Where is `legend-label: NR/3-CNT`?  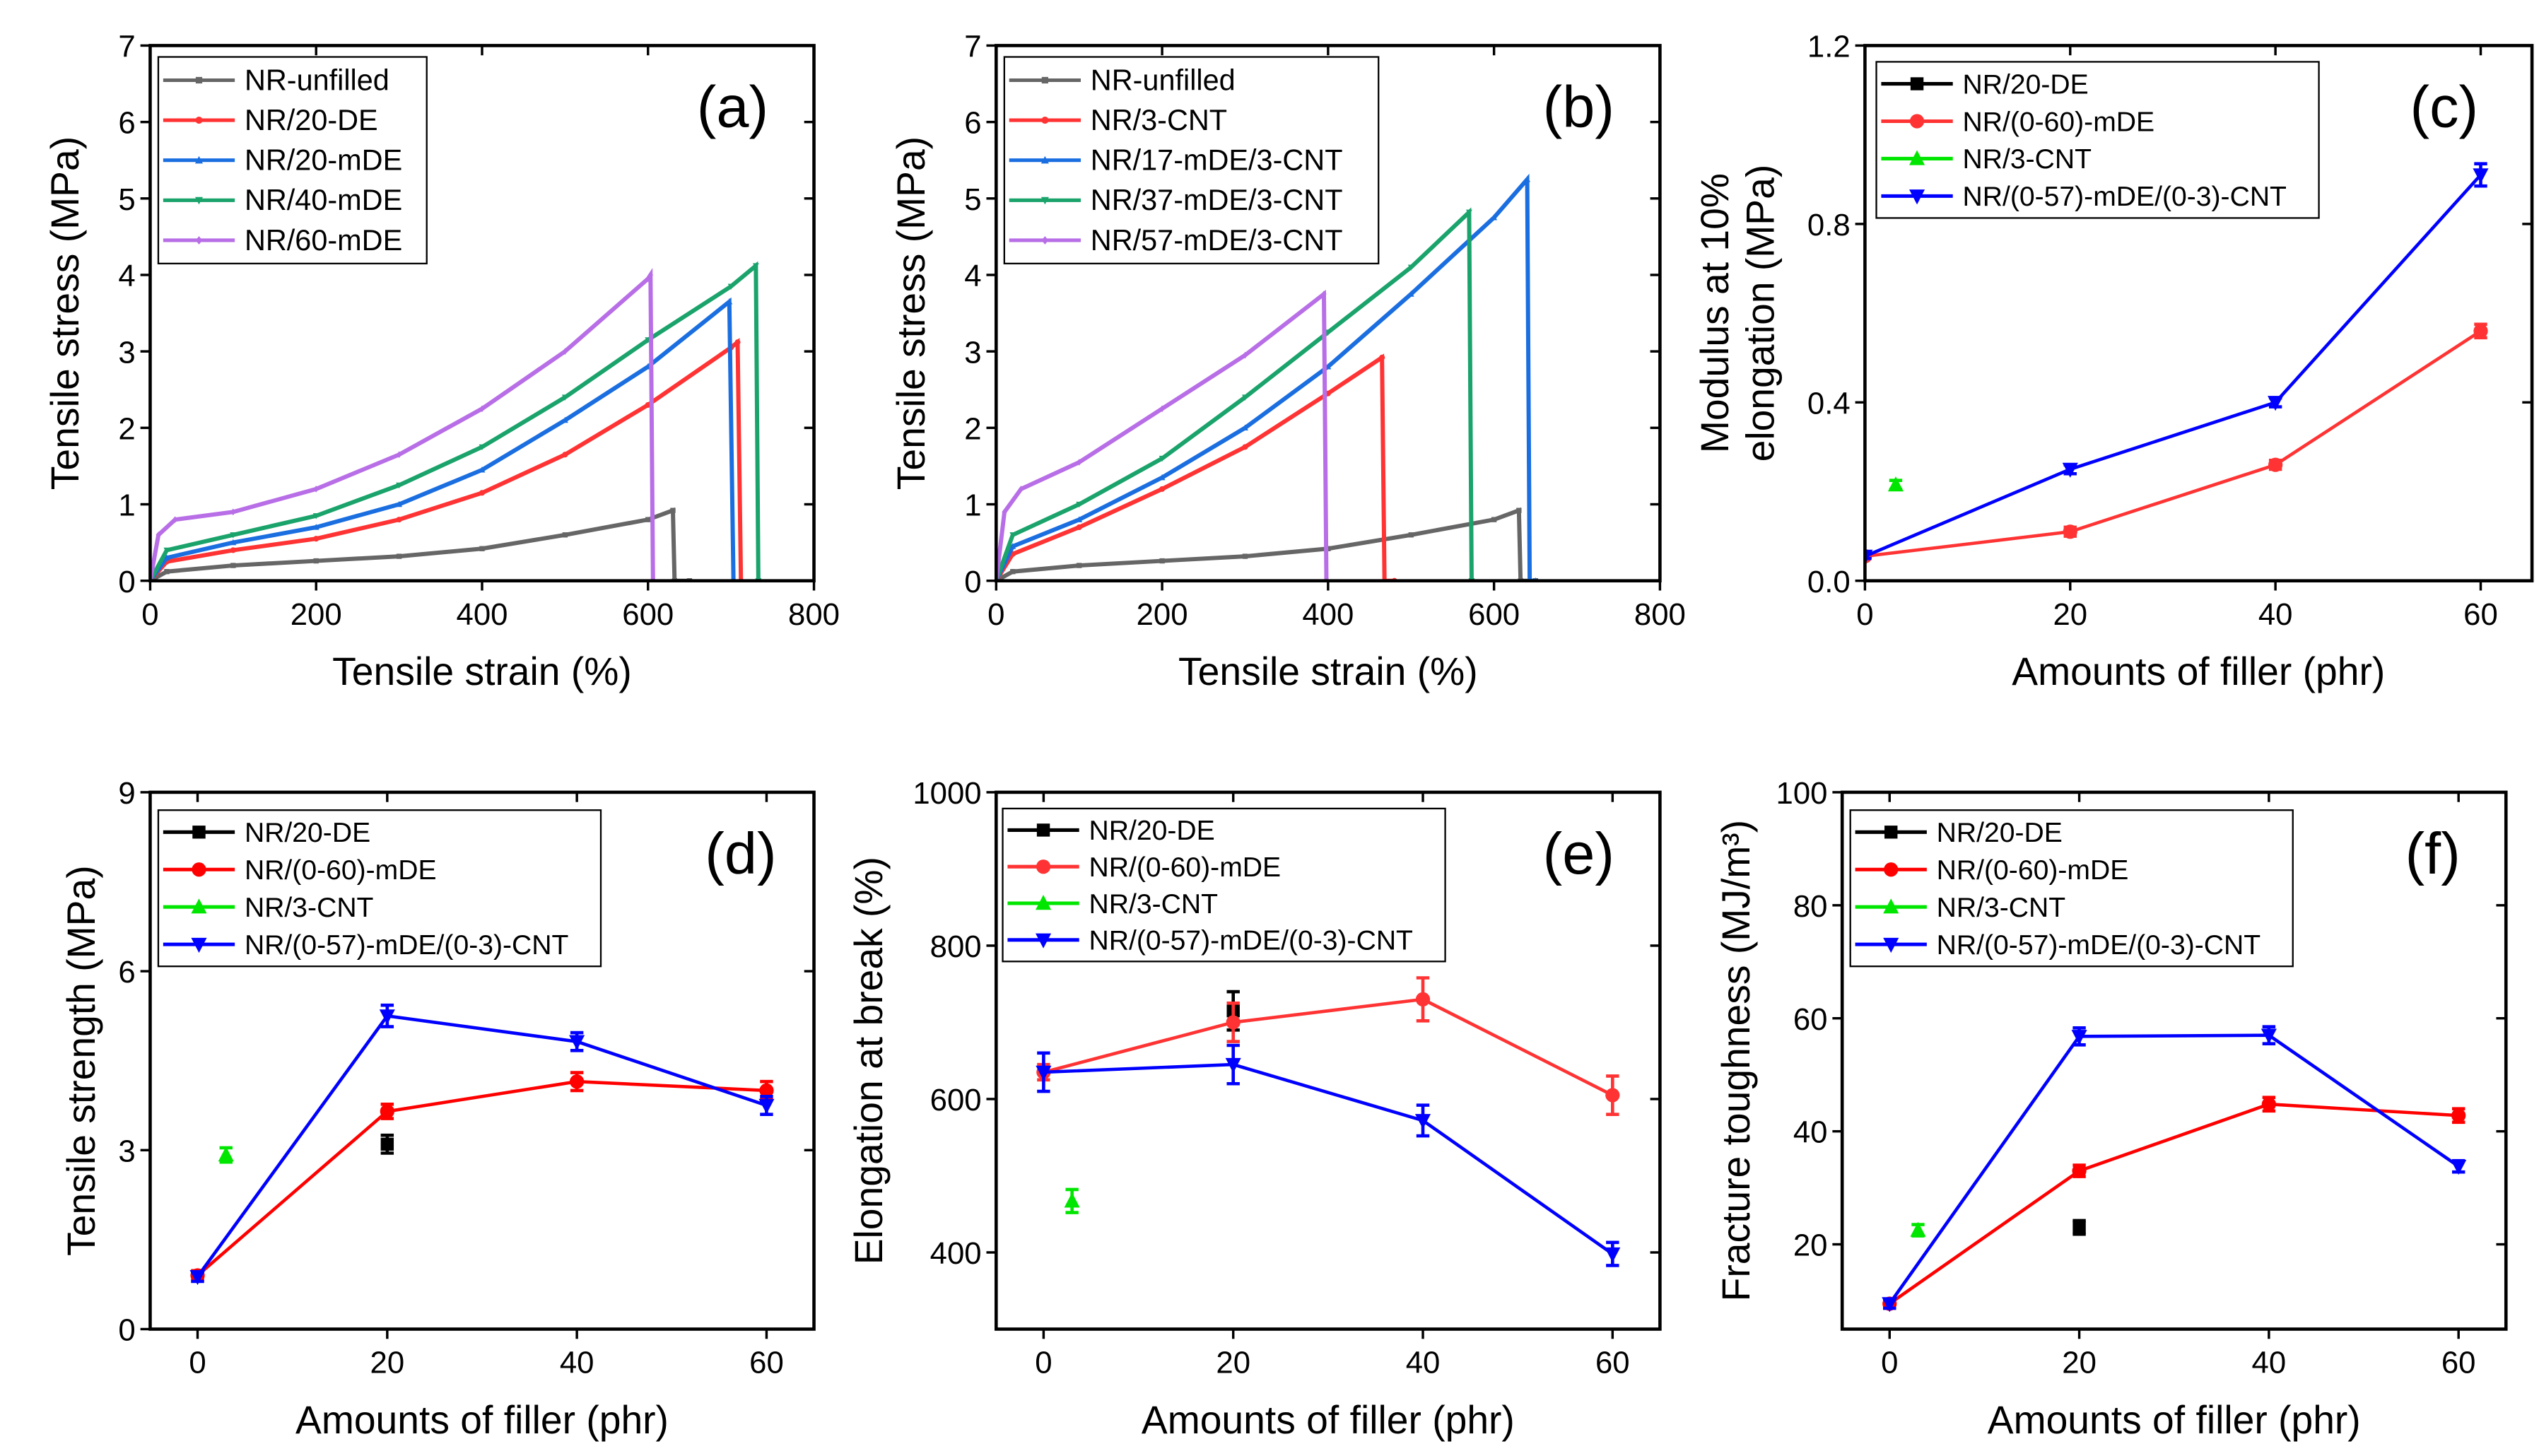 legend-label: NR/3-CNT is located at coordinates (2027, 160).